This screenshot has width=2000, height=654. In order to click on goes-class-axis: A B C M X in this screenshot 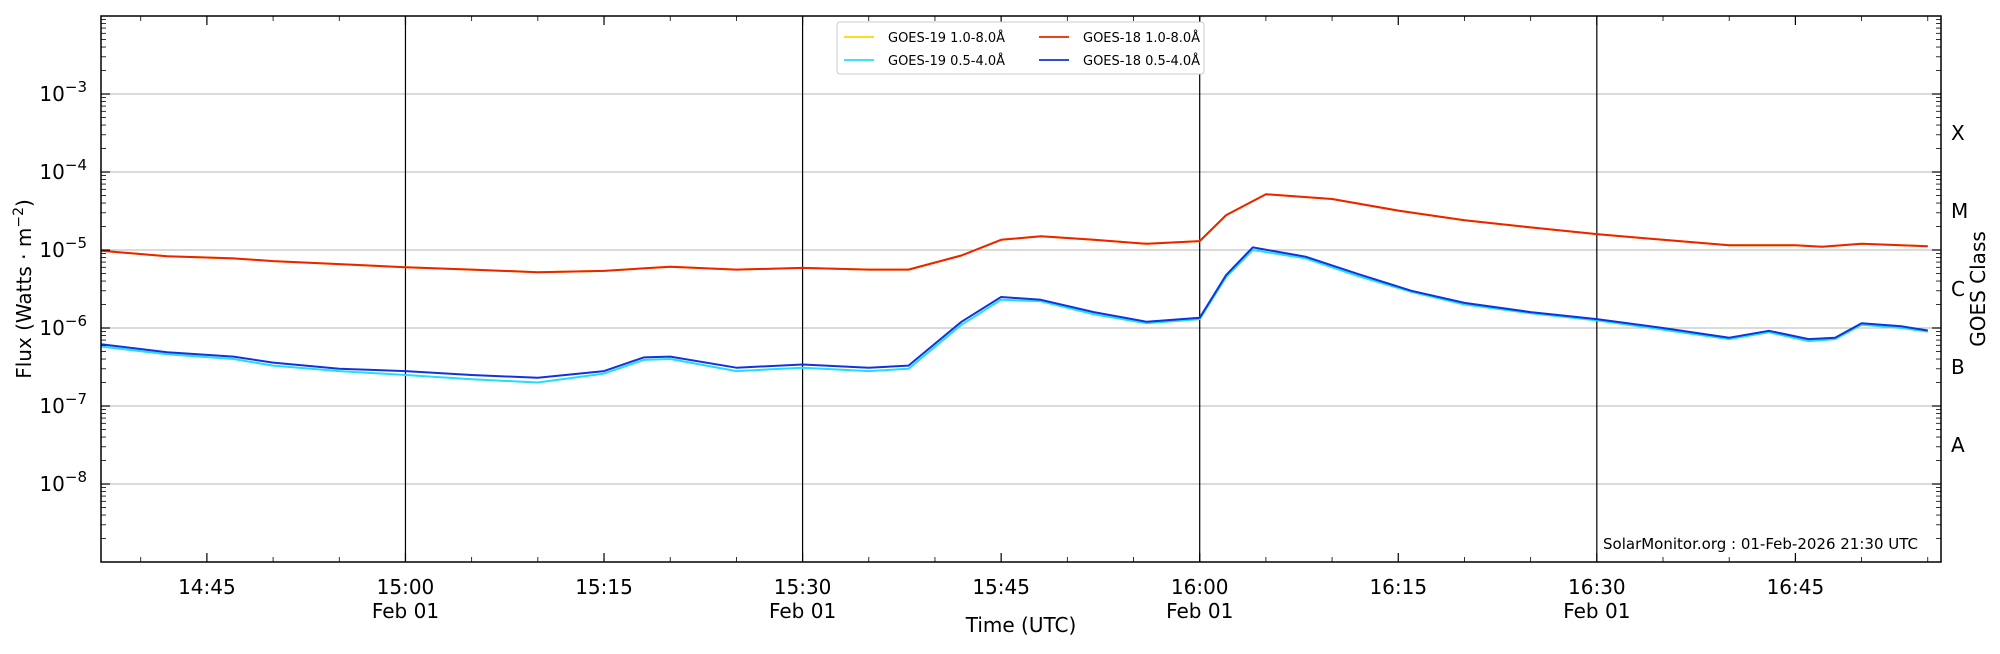, I will do `click(1959, 289)`.